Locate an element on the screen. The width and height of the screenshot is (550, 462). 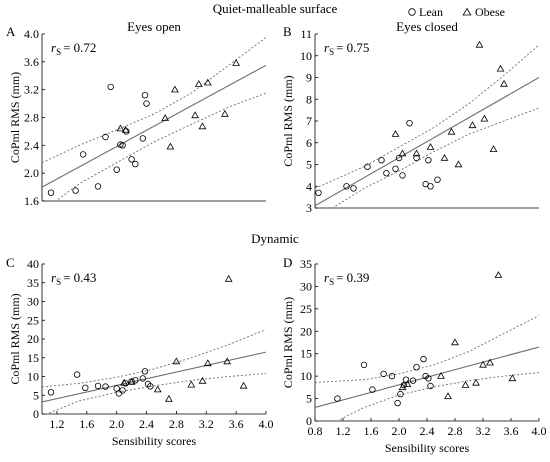
panel-title: Eyes closed is located at coordinates (427, 26).